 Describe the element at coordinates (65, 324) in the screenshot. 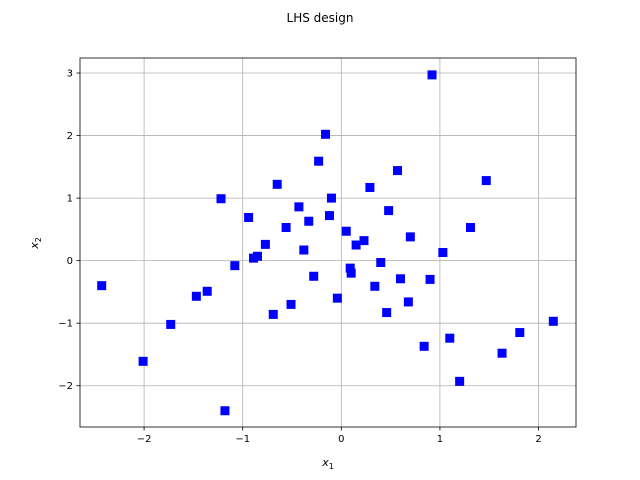

I see `y-tick-label: −1` at that location.